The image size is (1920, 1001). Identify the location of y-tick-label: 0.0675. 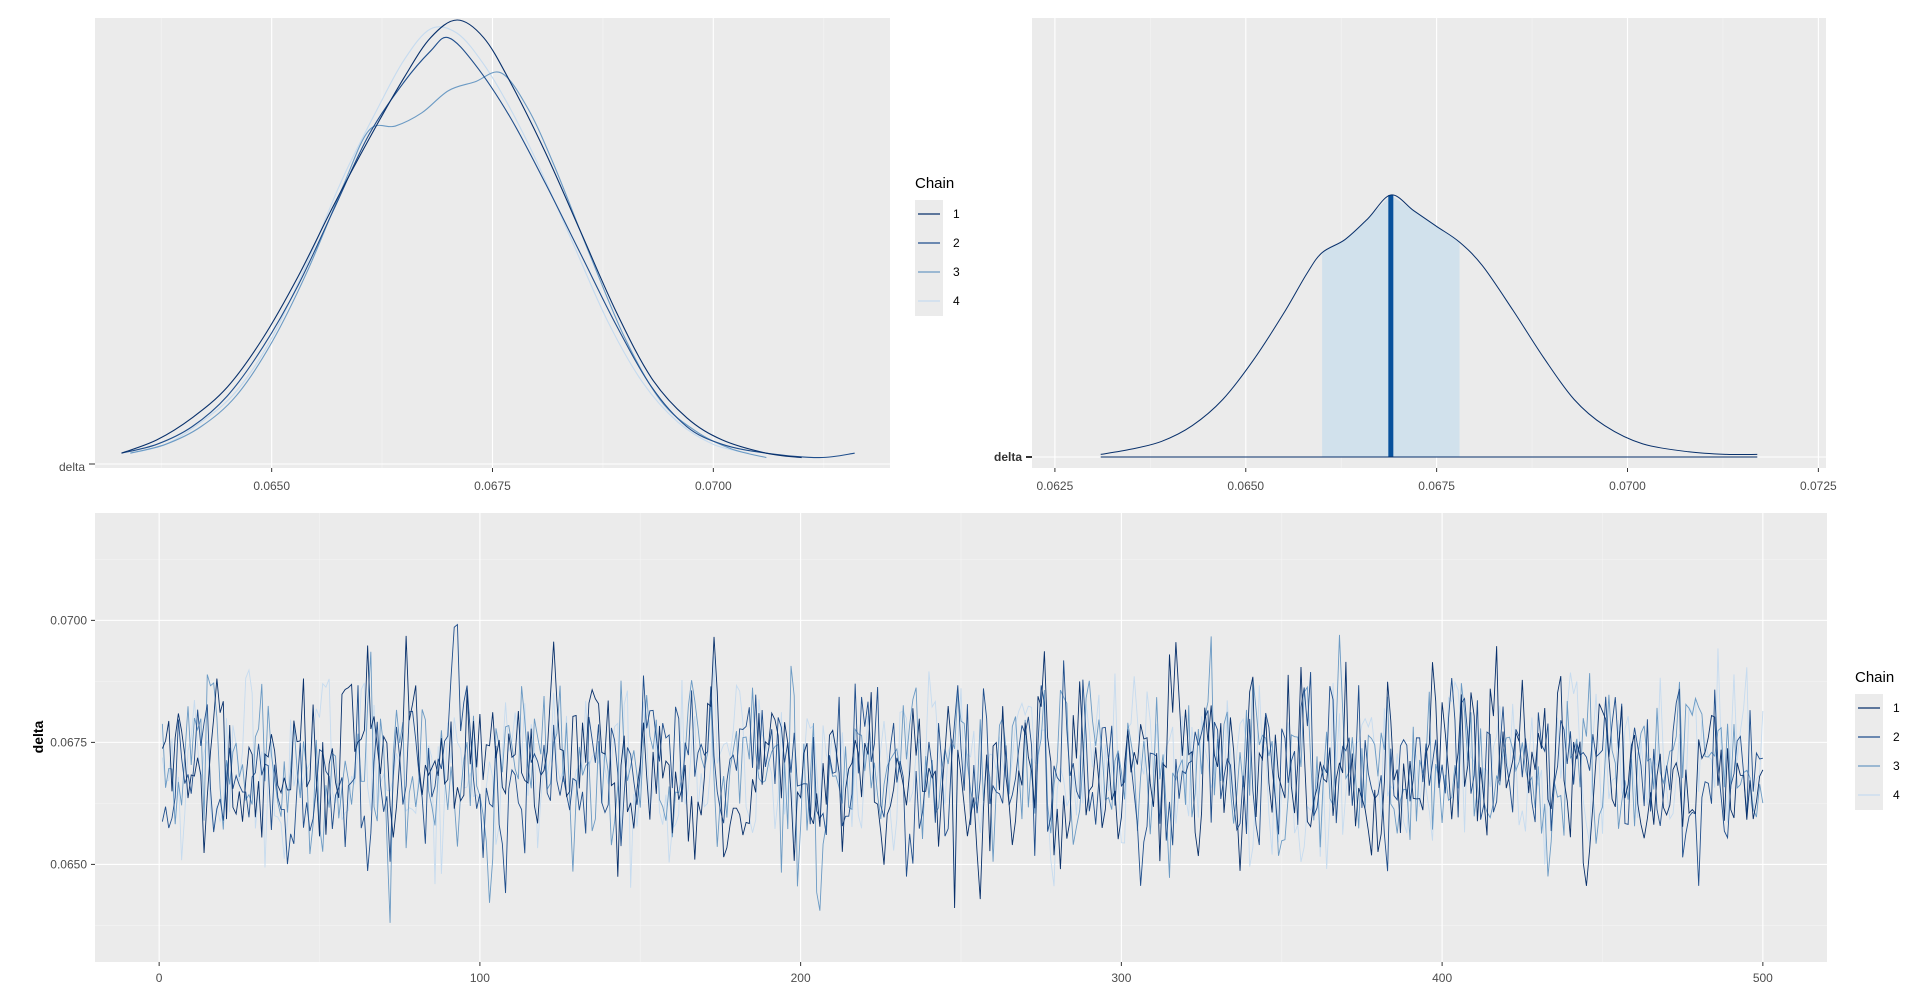
(68, 742).